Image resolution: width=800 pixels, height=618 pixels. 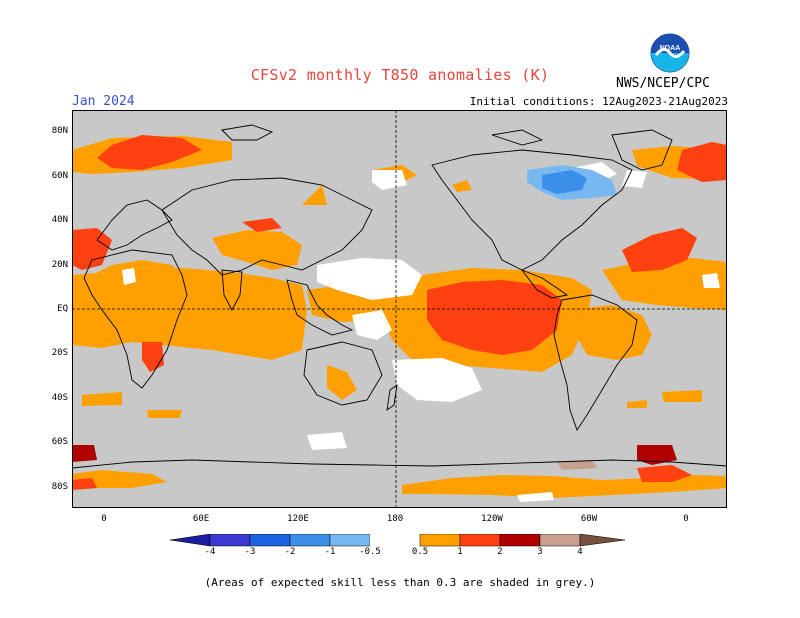 What do you see at coordinates (59, 265) in the screenshot?
I see `lat-label-20n: 20N` at bounding box center [59, 265].